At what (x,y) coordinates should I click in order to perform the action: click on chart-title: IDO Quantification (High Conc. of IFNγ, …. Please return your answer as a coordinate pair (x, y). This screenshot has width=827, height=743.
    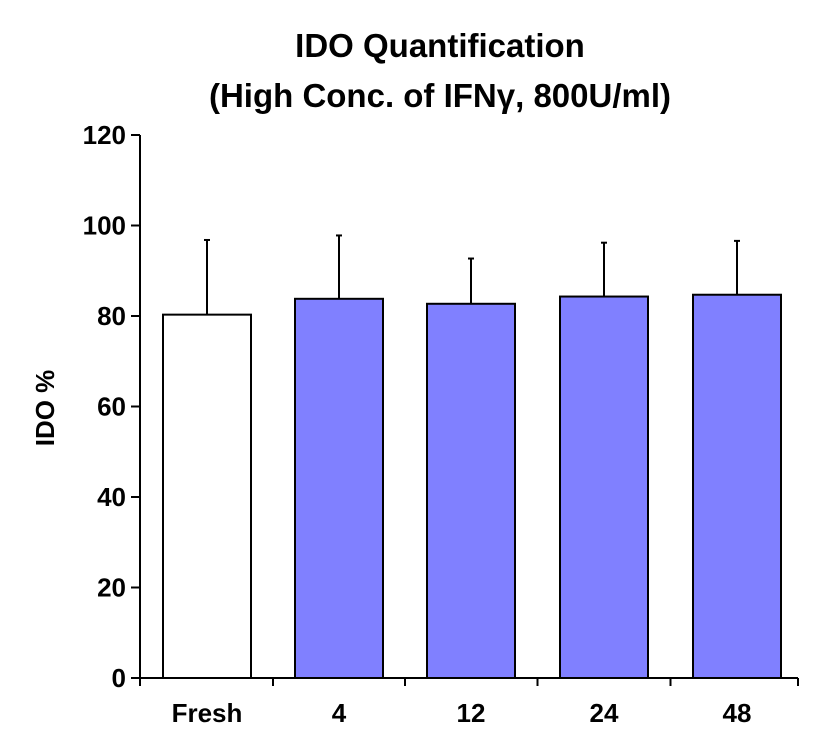
    Looking at the image, I should click on (440, 70).